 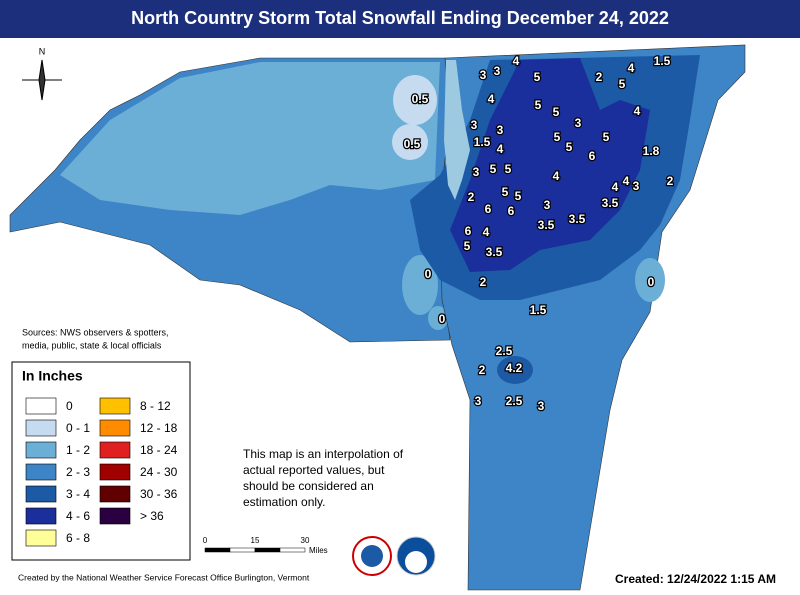 I want to click on legend-label: 0 - 1, so click(x=78, y=428).